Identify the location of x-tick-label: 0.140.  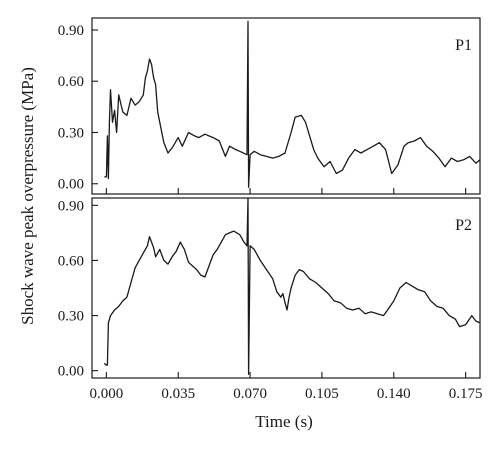
(394, 394).